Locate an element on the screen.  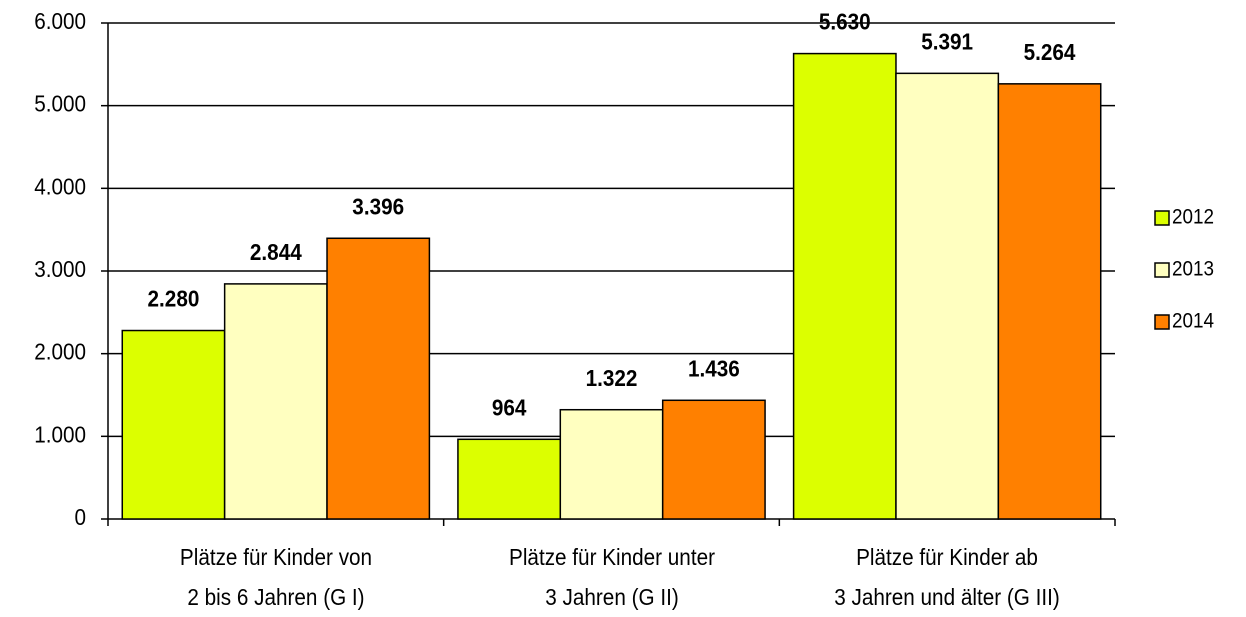
x-tick-label: Plätze für Kinder unter 3 Jahren (G II) is located at coordinates (611, 577).